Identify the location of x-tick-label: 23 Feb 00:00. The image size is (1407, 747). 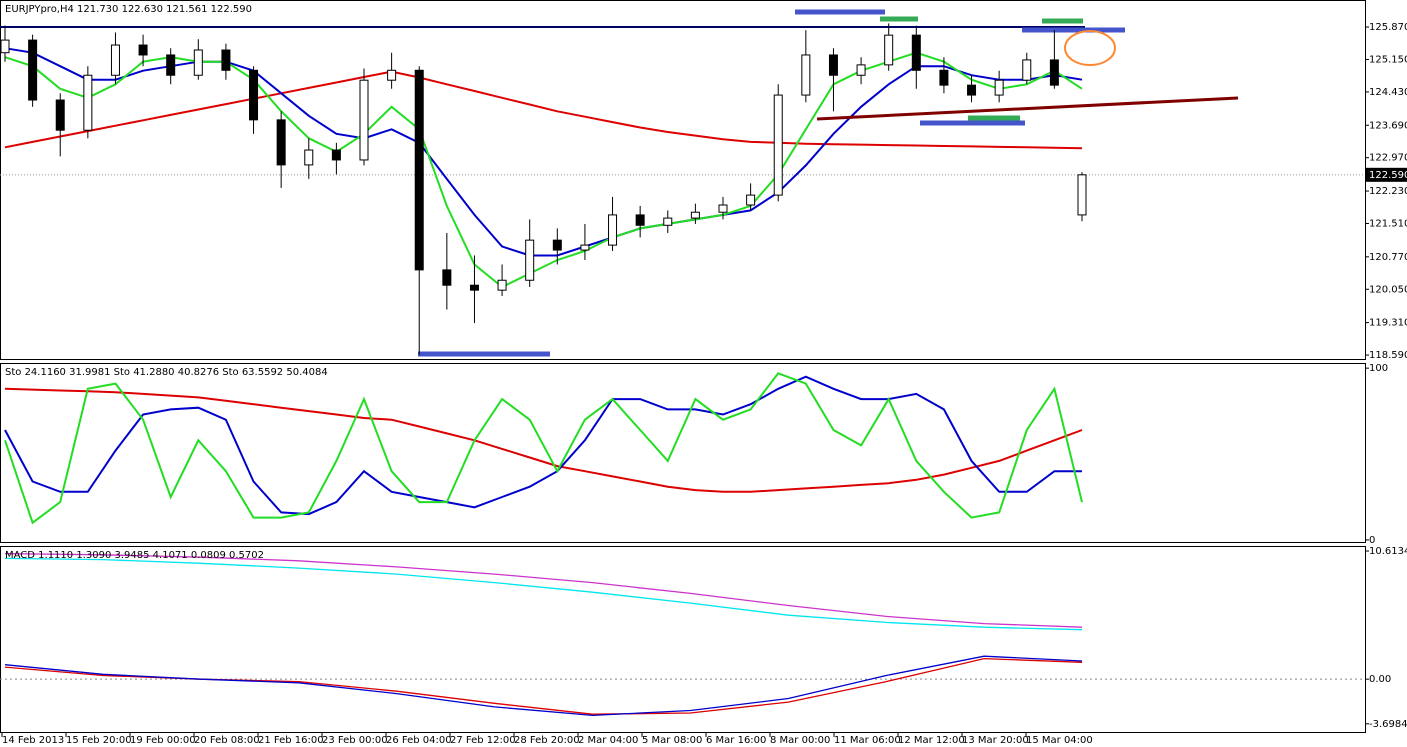
(355, 740).